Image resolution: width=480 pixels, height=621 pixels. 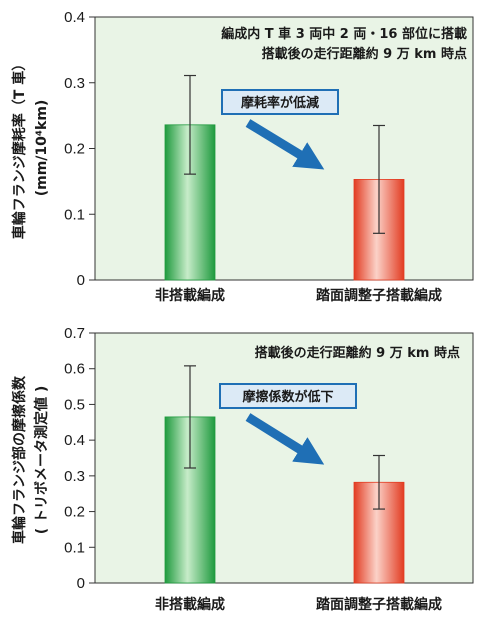 I want to click on y-tick-label: 0.5, so click(x=74, y=404).